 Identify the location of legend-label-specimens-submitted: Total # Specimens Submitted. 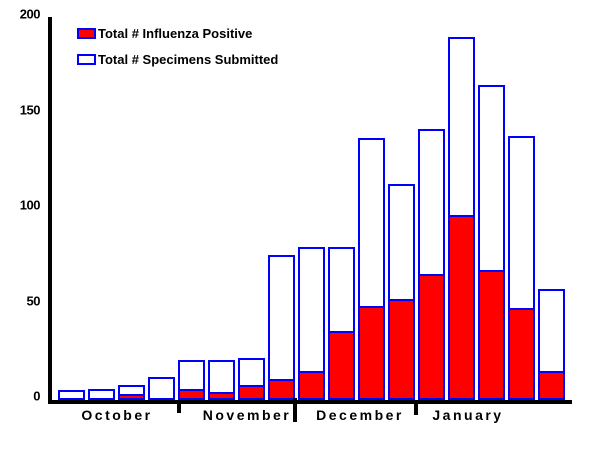
(188, 59).